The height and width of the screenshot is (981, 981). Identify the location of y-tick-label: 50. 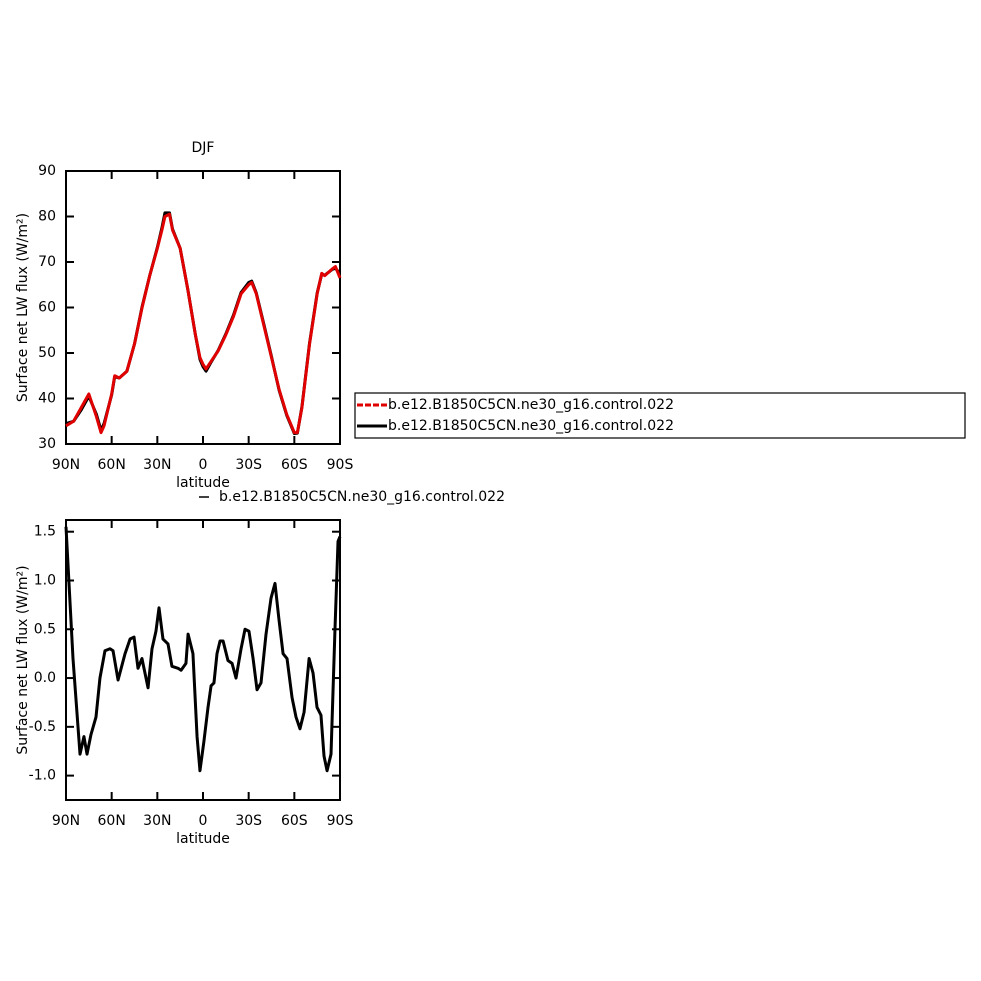
(47, 353).